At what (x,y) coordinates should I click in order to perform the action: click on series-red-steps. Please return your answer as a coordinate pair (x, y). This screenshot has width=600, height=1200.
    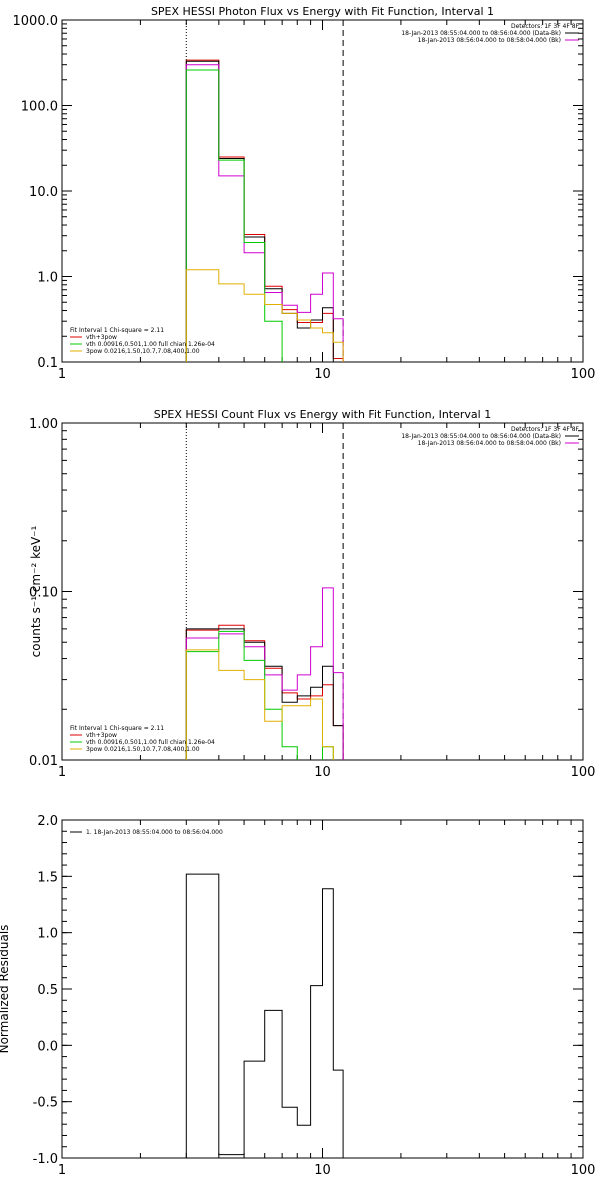
    Looking at the image, I should click on (264, 692).